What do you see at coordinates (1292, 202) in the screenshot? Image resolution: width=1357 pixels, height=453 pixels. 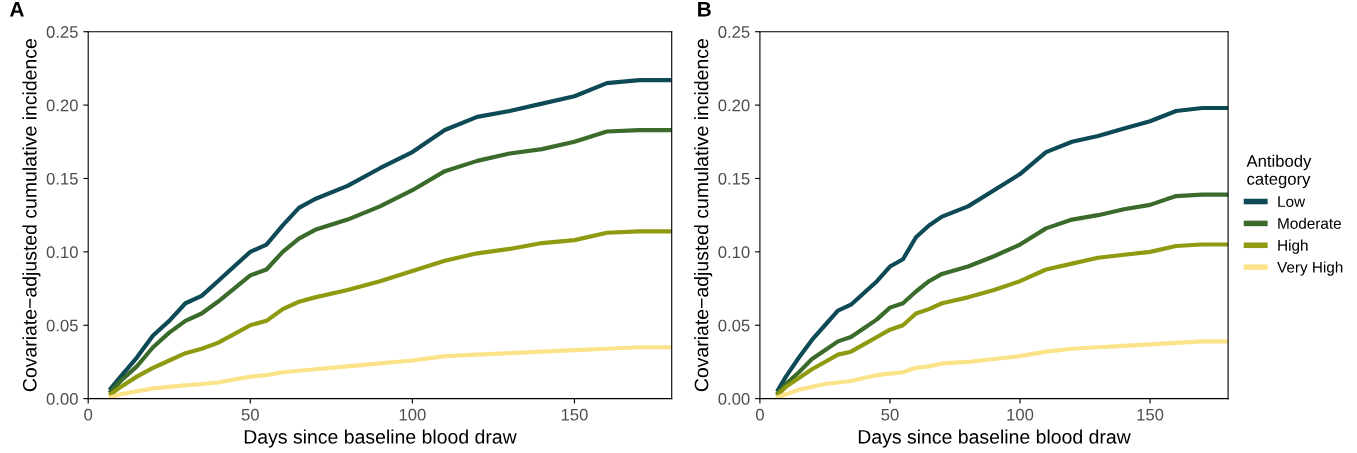 I see `legend-label: Low` at bounding box center [1292, 202].